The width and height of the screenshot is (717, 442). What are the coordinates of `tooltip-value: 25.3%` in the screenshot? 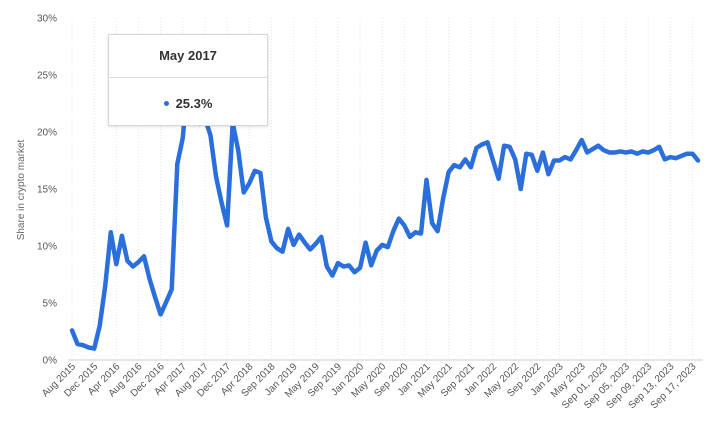 It's located at (194, 103).